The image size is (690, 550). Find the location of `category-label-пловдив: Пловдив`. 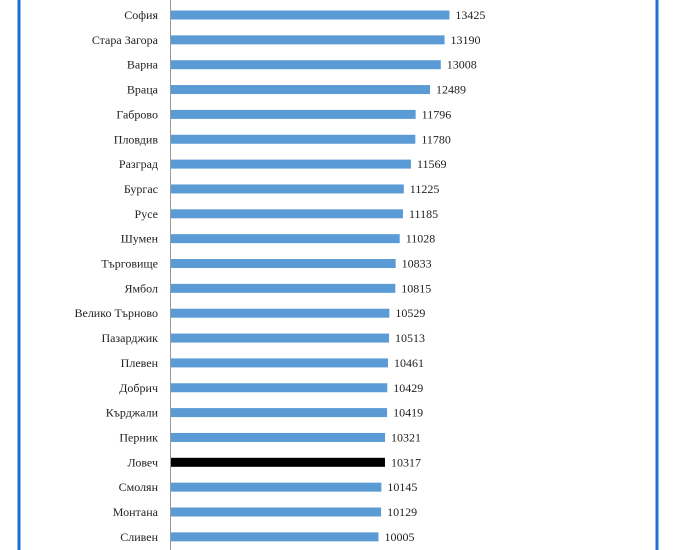

category-label-пловдив: Пловдив is located at coordinates (136, 139).